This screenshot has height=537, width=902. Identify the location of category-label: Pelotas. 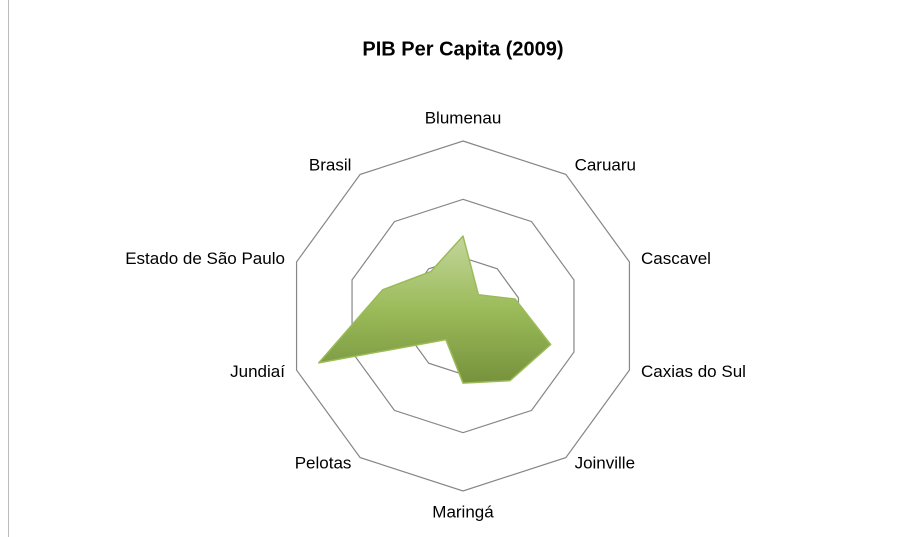
(323, 463).